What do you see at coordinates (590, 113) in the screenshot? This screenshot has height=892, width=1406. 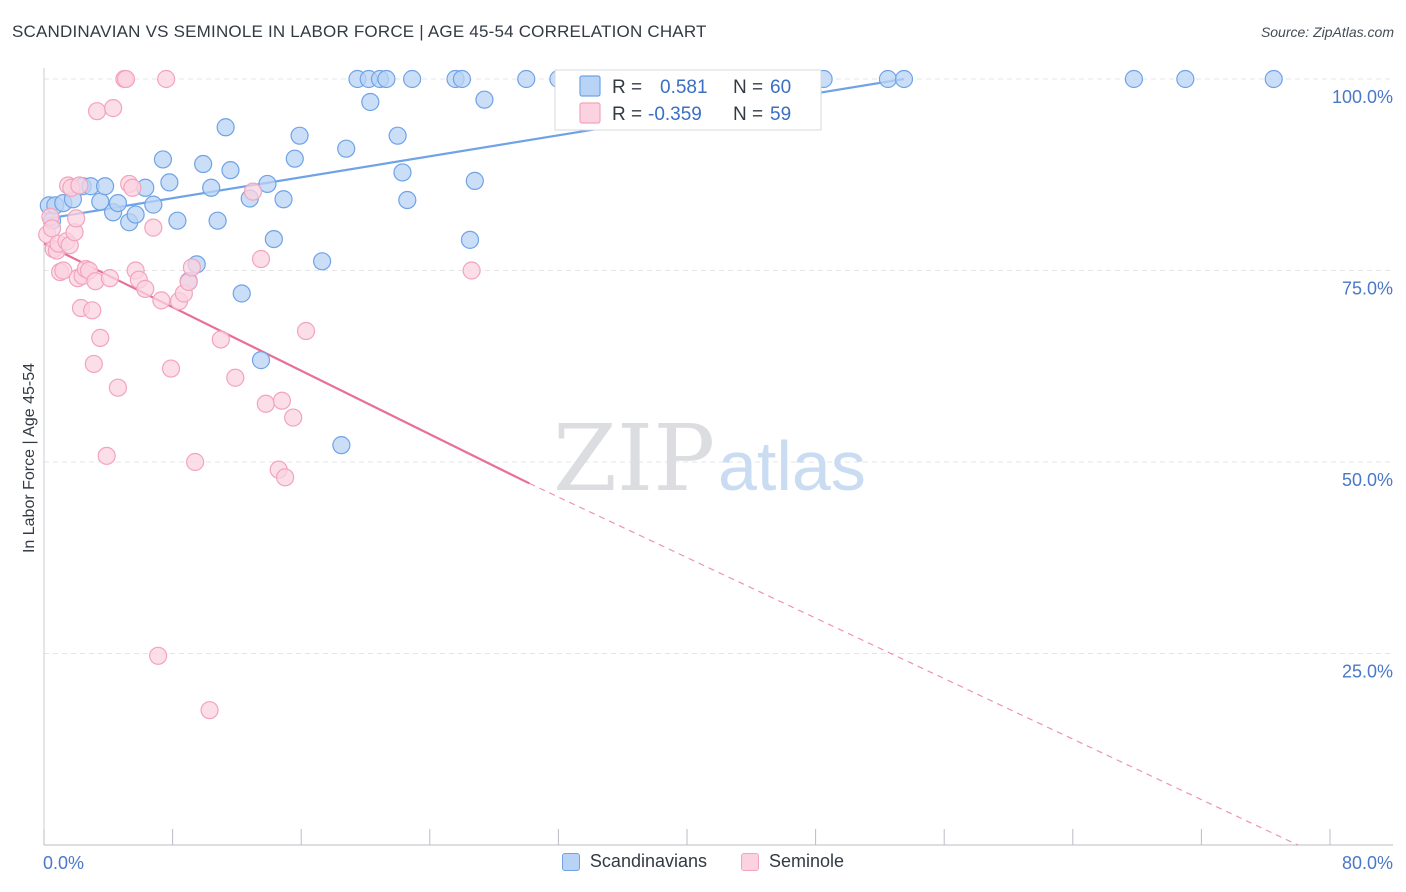 I see `stats-swatch-seminole` at bounding box center [590, 113].